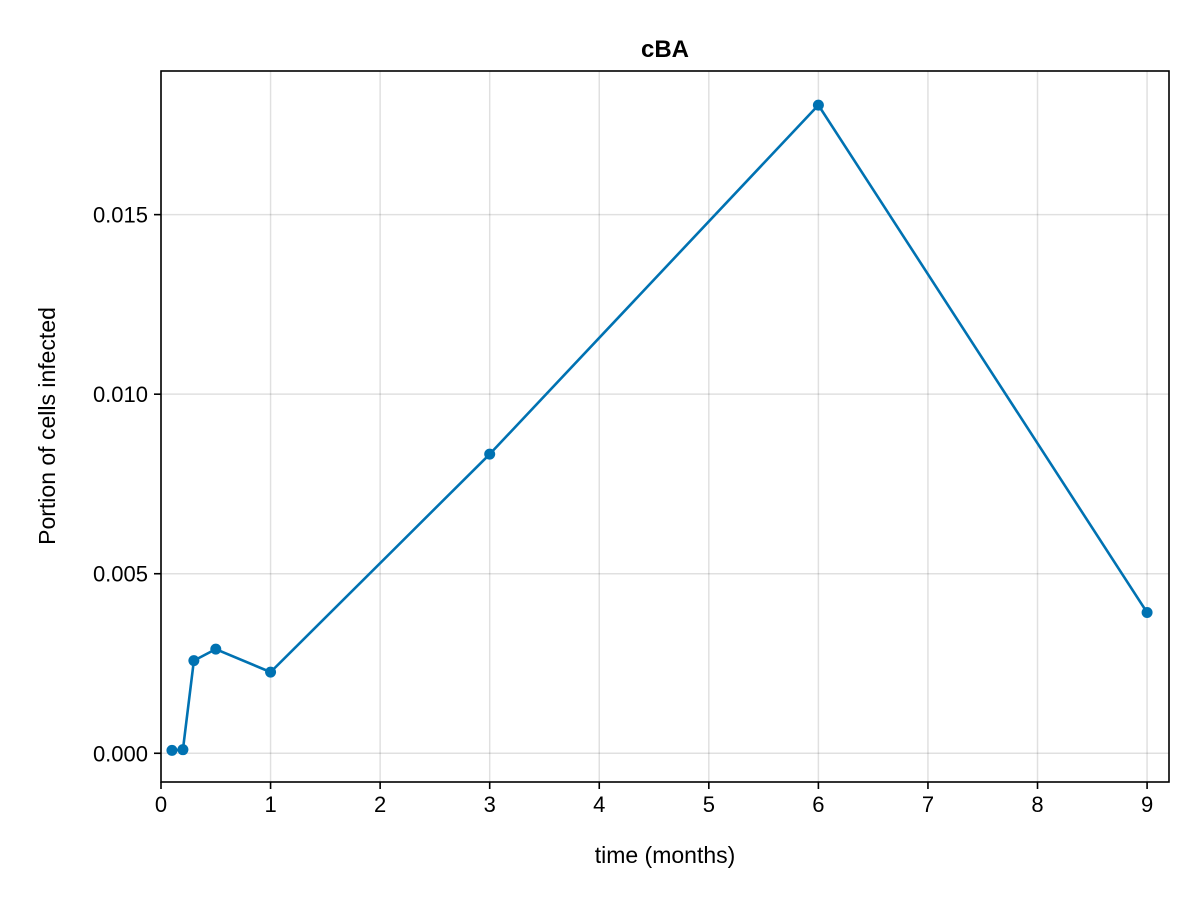  I want to click on y-axis-label: Portion of cells infected, so click(47, 426).